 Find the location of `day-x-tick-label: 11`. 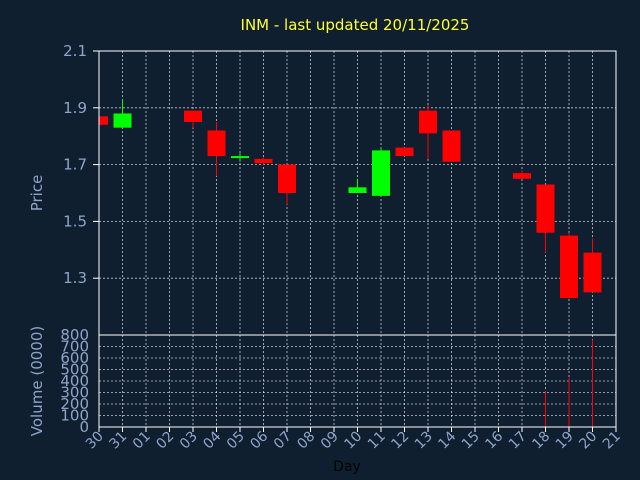

day-x-tick-label: 11 is located at coordinates (377, 441).